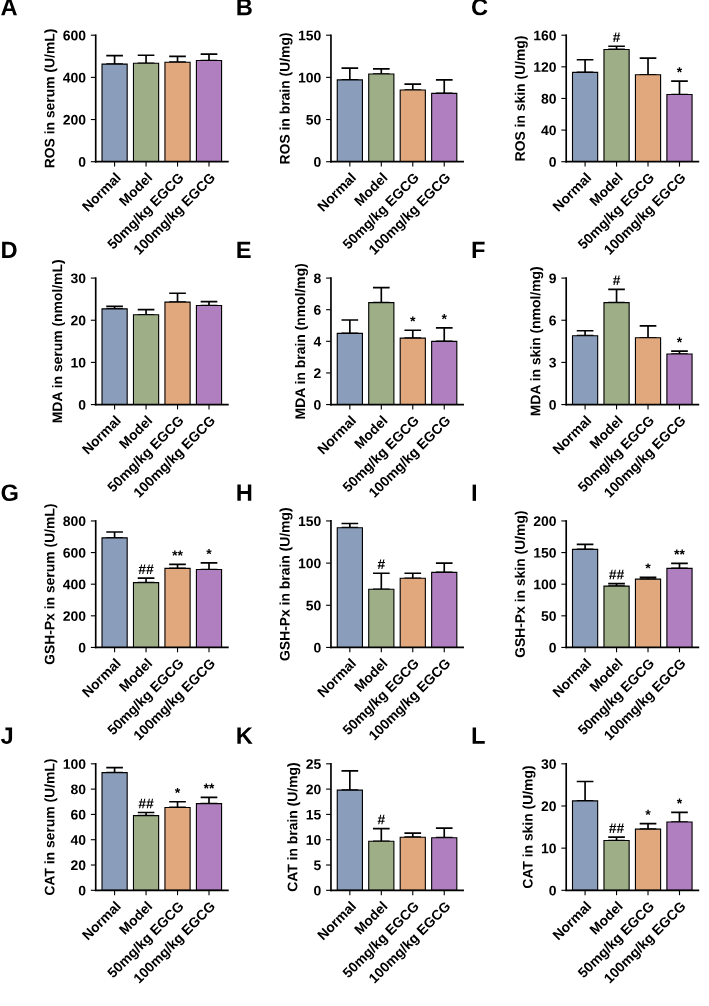 This screenshot has height=1006, width=709. What do you see at coordinates (58, 341) in the screenshot?
I see `y-axis-title: MDA in serum (nmol/mL)` at bounding box center [58, 341].